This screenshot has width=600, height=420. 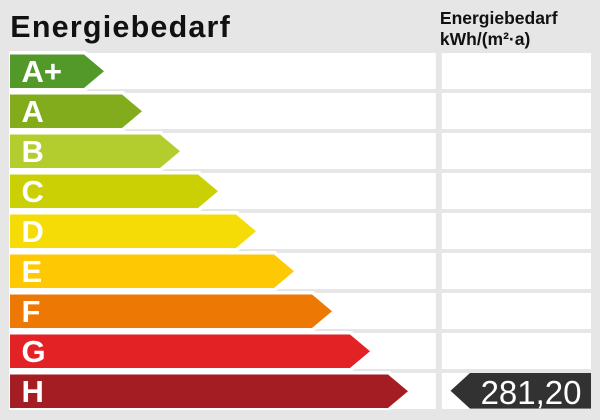 I want to click on svg-text: E, so click(x=32, y=271).